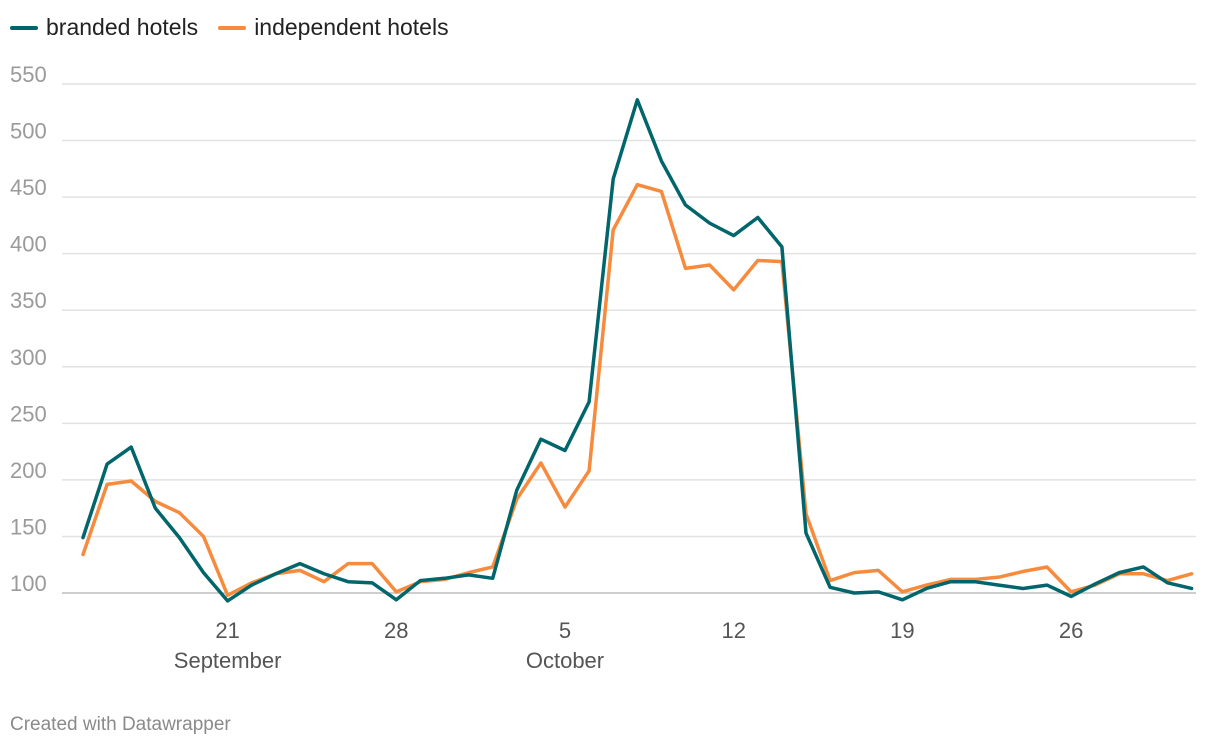  What do you see at coordinates (28, 74) in the screenshot?
I see `y-tick-label-550: 550` at bounding box center [28, 74].